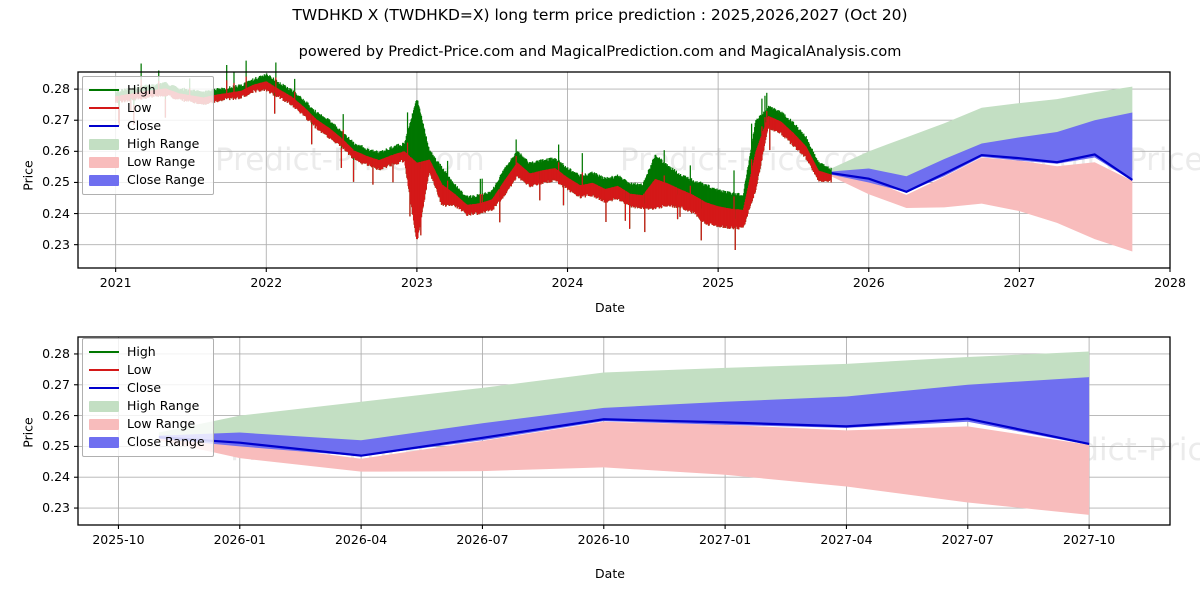  I want to click on bottom-x-tick-label: 2026-01, so click(239, 539).